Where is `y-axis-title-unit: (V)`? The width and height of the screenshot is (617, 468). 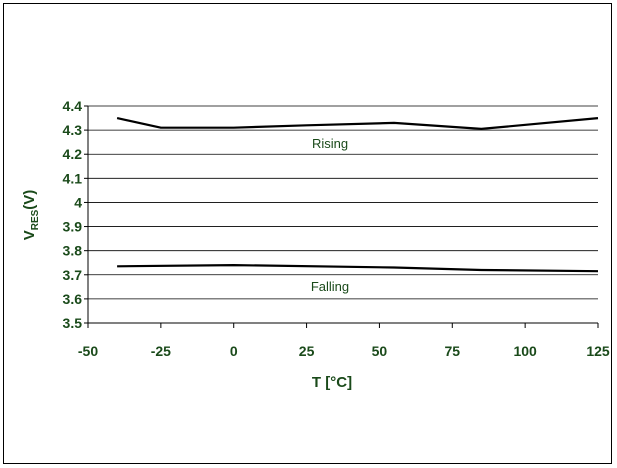 y-axis-title-unit: (V) is located at coordinates (29, 200).